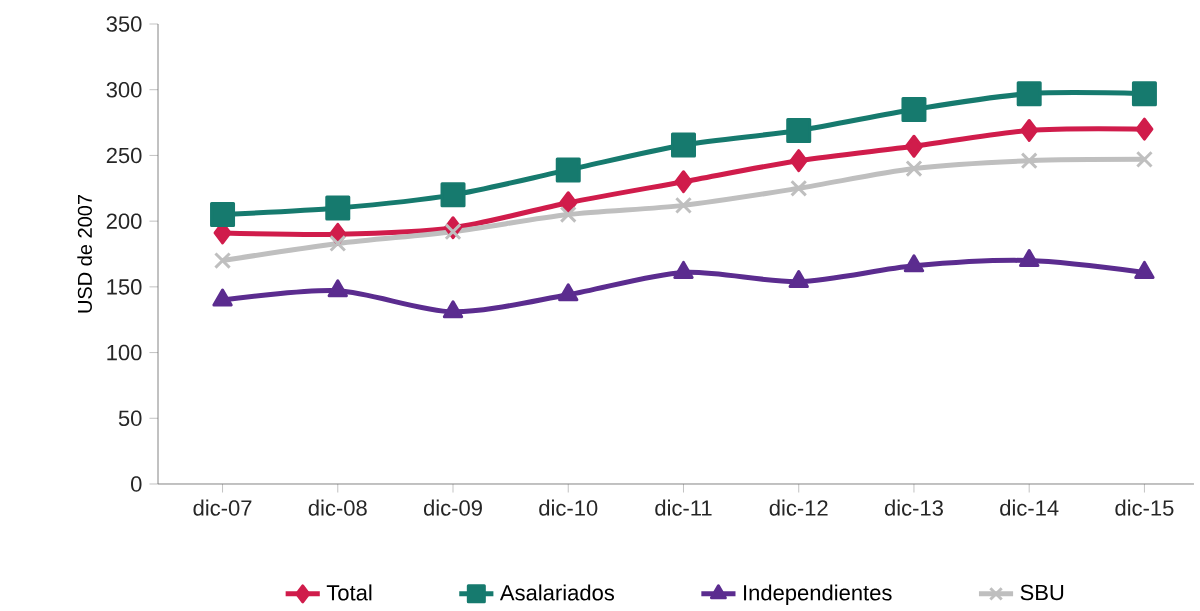 The width and height of the screenshot is (1200, 611). Describe the element at coordinates (222, 507) in the screenshot. I see `x-tick-label: dic-07` at that location.